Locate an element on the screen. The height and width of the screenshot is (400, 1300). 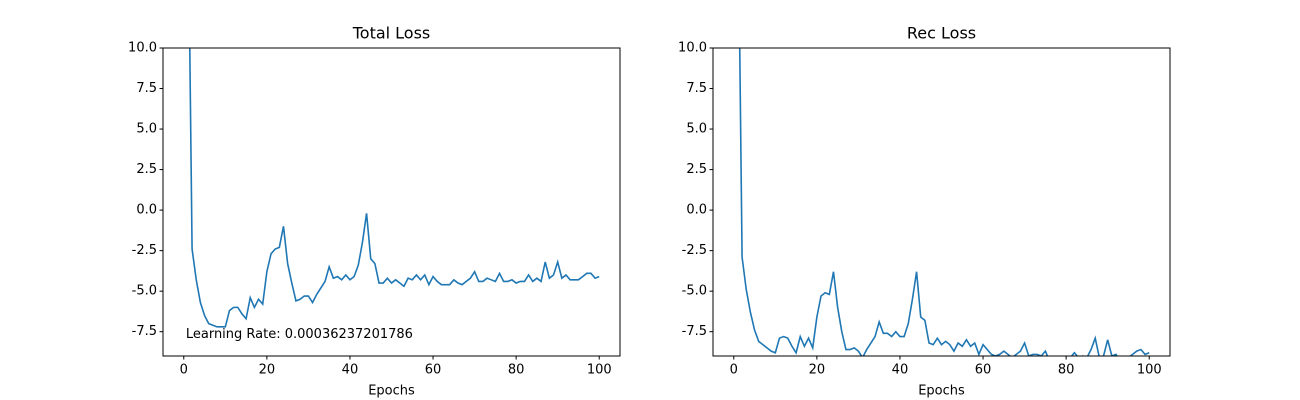
annotation: Learning Rate: 0.00036237201786 is located at coordinates (299, 334).